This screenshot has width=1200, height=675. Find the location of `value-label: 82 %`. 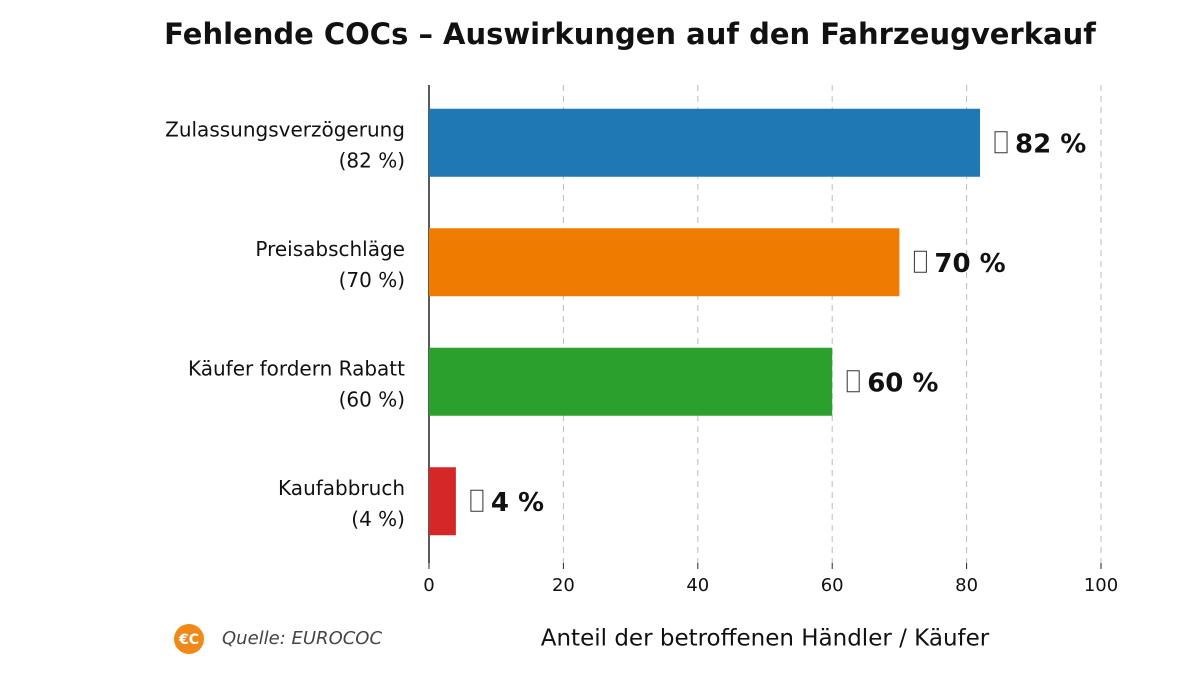

value-label: 82 % is located at coordinates (1050, 144).